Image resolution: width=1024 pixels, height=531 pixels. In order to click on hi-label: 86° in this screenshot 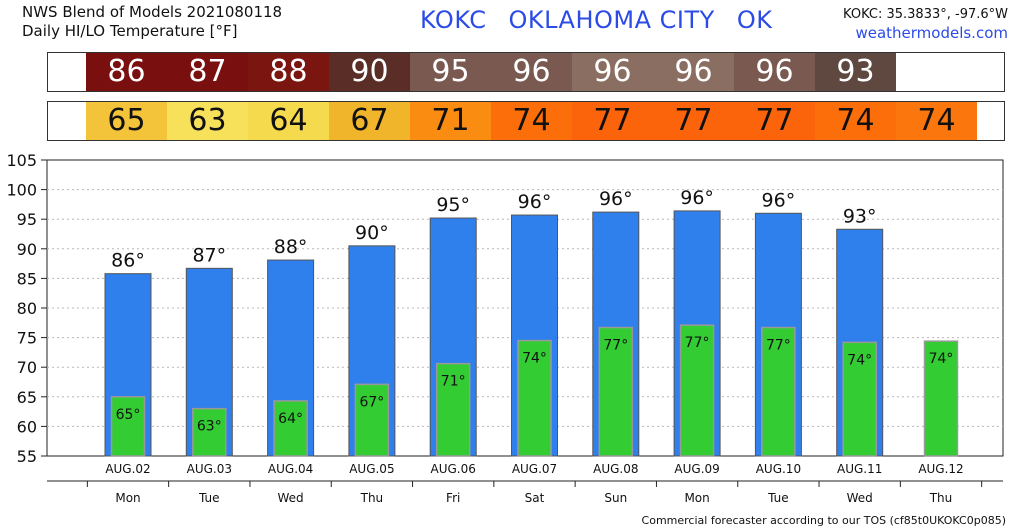, I will do `click(128, 261)`.